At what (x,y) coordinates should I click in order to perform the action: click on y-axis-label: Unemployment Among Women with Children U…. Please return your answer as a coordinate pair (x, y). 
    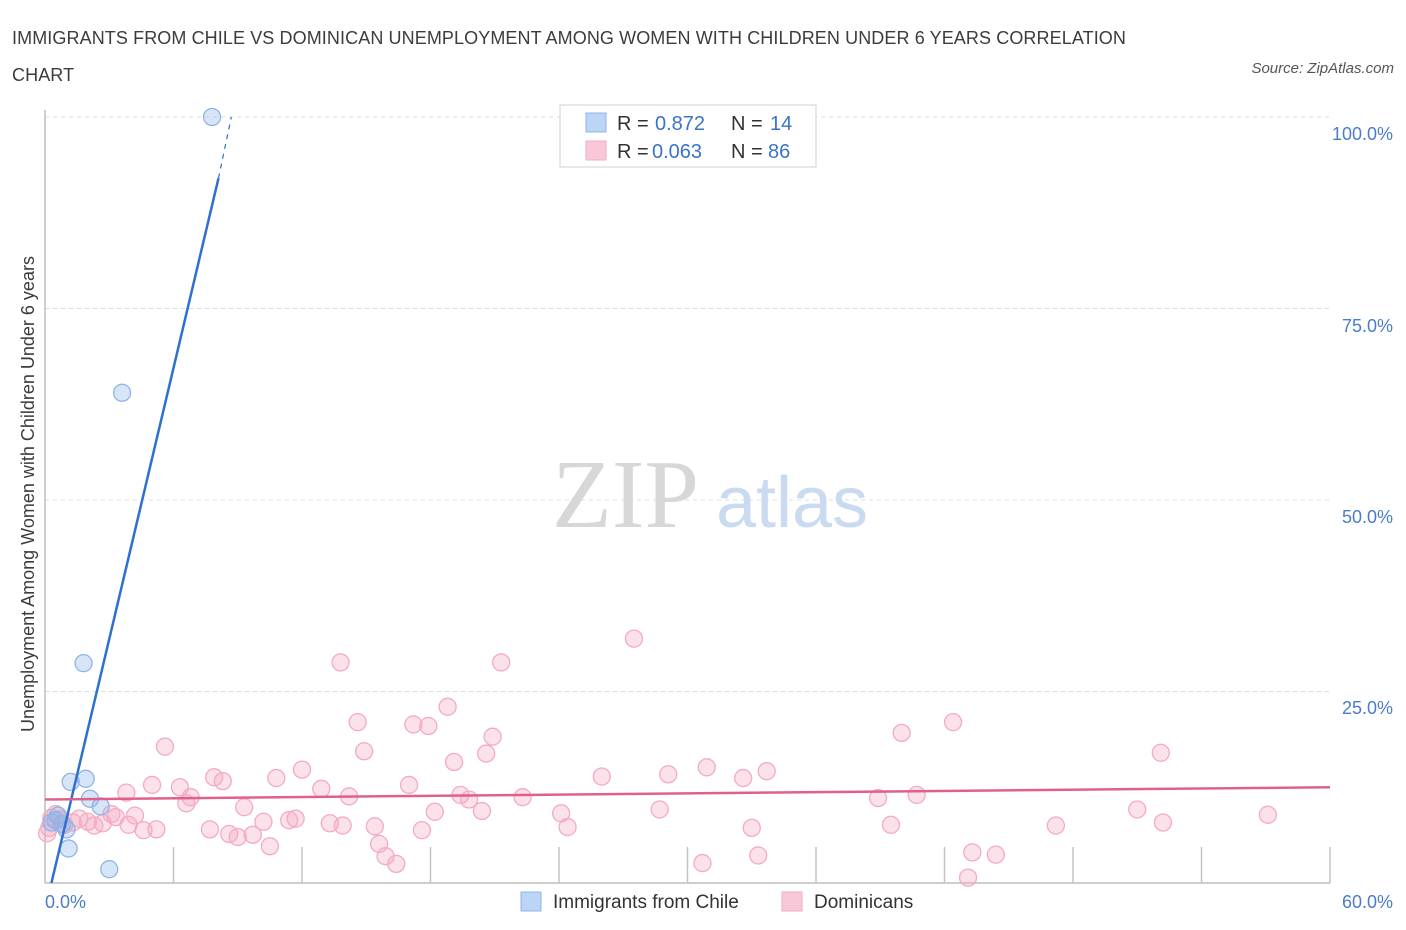
    Looking at the image, I should click on (28, 494).